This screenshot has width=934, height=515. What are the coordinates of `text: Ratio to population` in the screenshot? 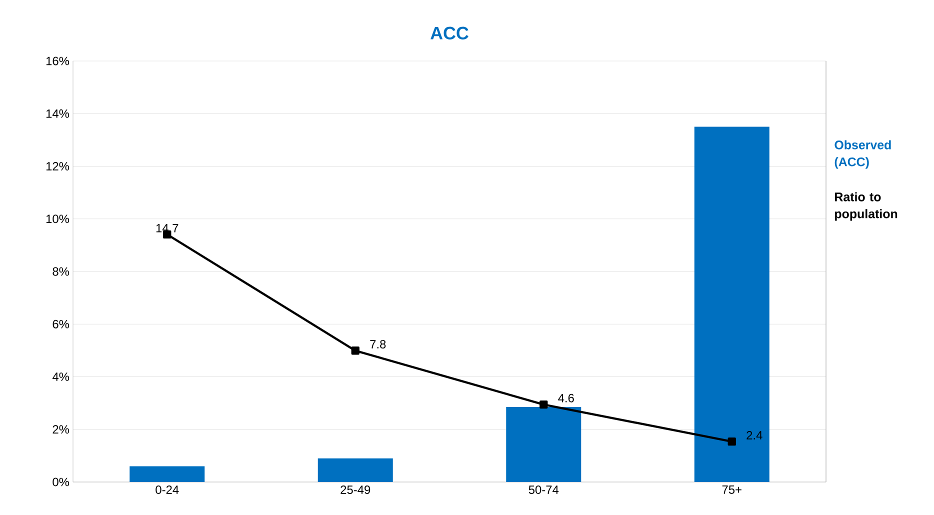 It's located at (866, 206).